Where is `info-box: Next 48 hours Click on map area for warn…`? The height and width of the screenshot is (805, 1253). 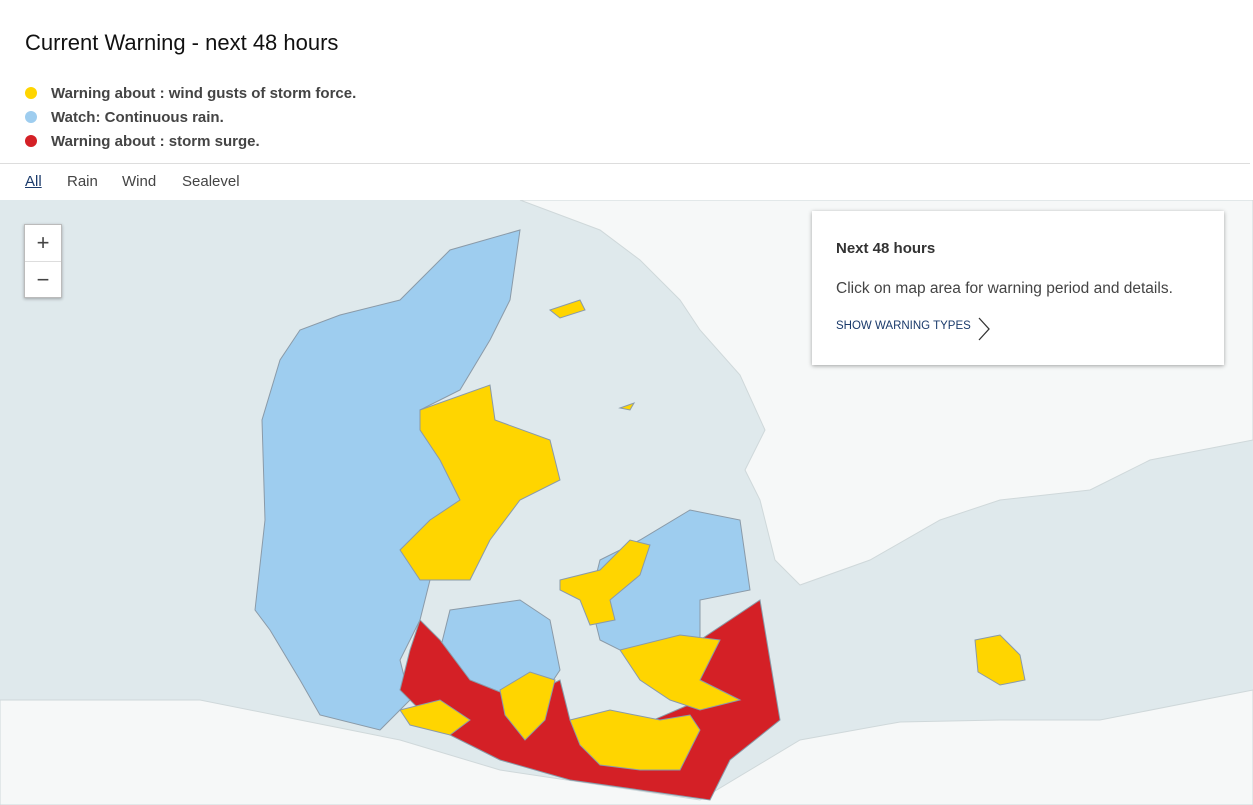 info-box: Next 48 hours Click on map area for warn… is located at coordinates (1018, 288).